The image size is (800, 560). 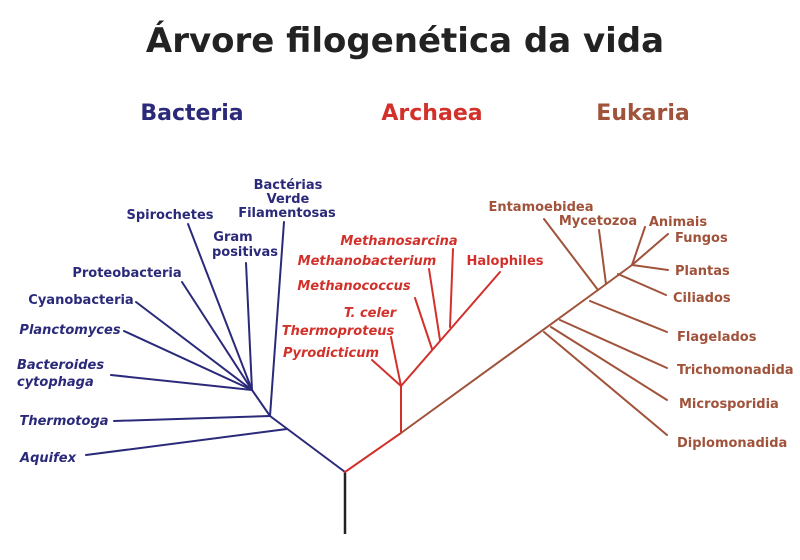 I want to click on page-title: Árvore filogenética da vida, so click(x=405, y=40).